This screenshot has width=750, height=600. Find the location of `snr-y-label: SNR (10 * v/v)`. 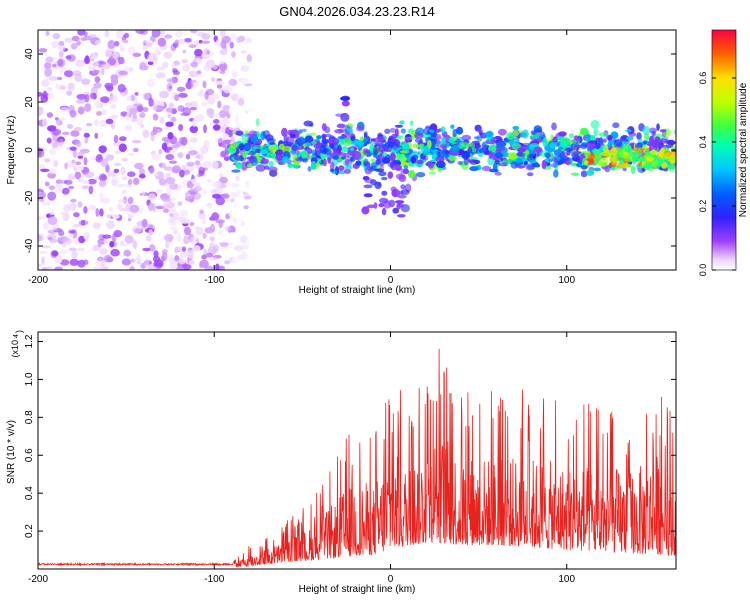

snr-y-label: SNR (10 * v/v) is located at coordinates (11, 452).